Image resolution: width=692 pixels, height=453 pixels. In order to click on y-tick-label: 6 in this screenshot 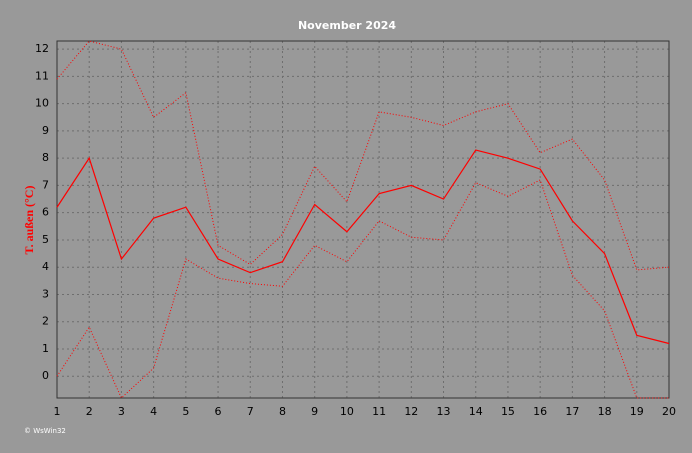, I will do `click(45, 212)`.